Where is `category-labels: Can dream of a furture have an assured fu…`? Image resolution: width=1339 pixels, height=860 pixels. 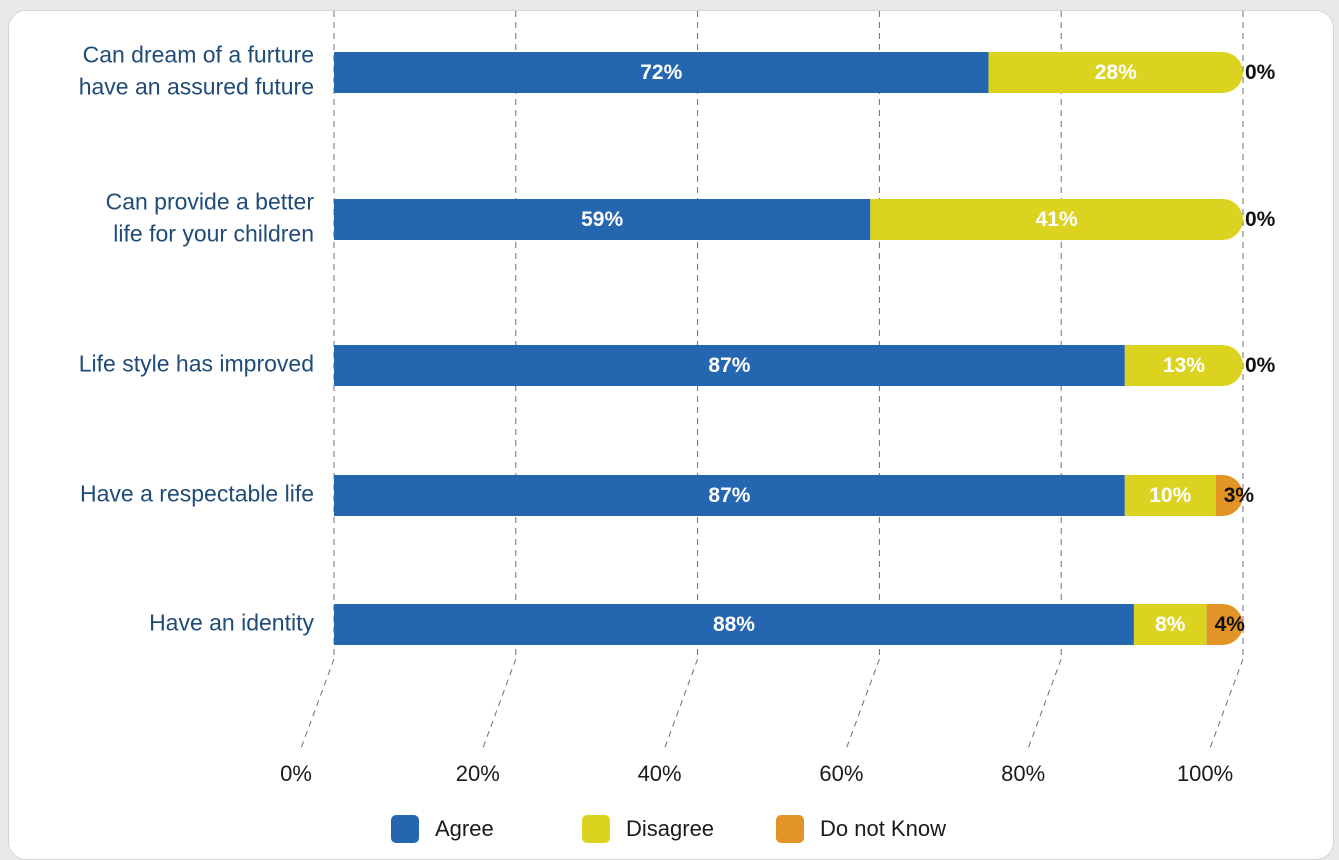 category-labels: Can dream of a furture have an assured fu… is located at coordinates (197, 339).